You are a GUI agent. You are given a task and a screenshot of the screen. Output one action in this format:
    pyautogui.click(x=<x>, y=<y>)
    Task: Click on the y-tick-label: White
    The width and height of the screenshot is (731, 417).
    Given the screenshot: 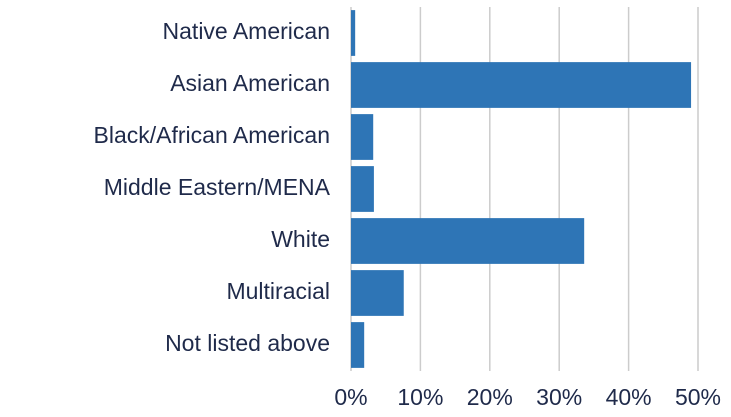 What is the action you would take?
    pyautogui.click(x=300, y=239)
    